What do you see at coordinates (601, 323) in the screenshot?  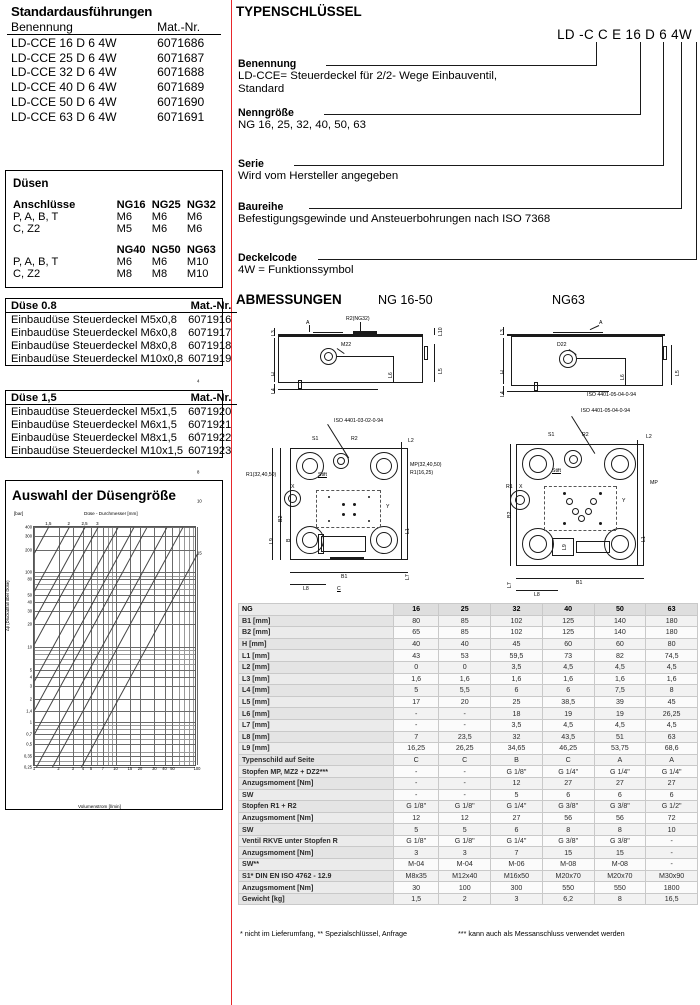 I see `callout-label-a: A` at bounding box center [601, 323].